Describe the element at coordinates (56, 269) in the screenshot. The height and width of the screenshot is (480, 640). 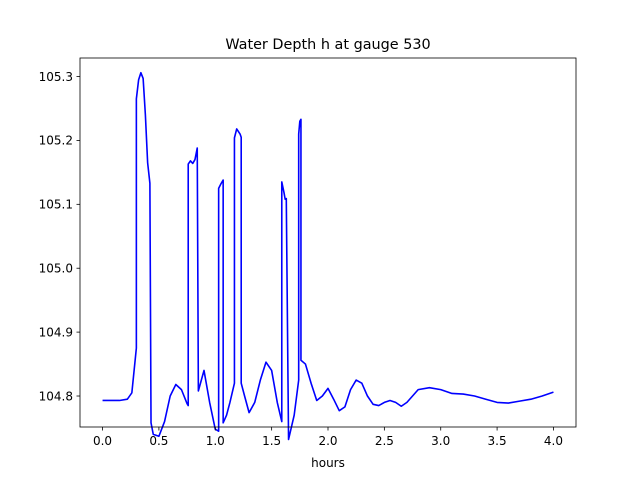
I see `y-tick-label: 105.0` at that location.